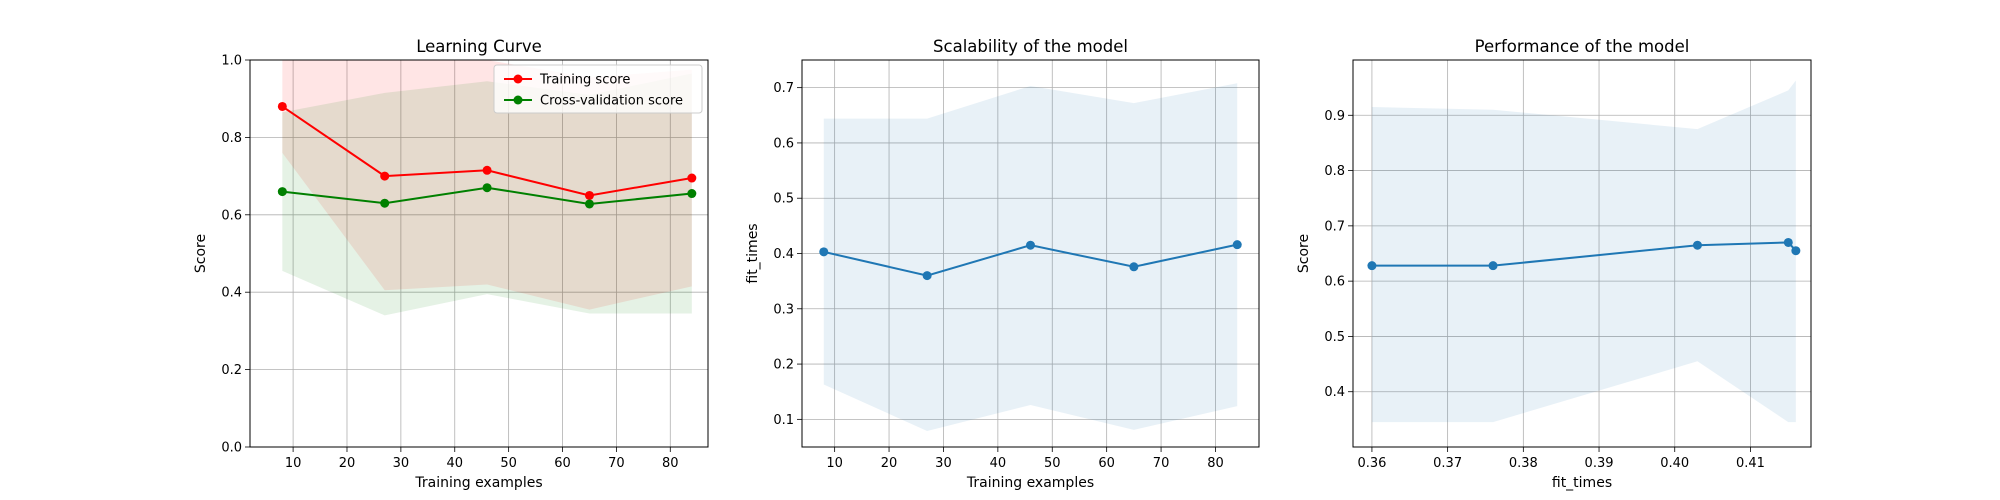 The height and width of the screenshot is (500, 2000). Describe the element at coordinates (231, 61) in the screenshot. I see `y-tick-label: 1.0` at that location.